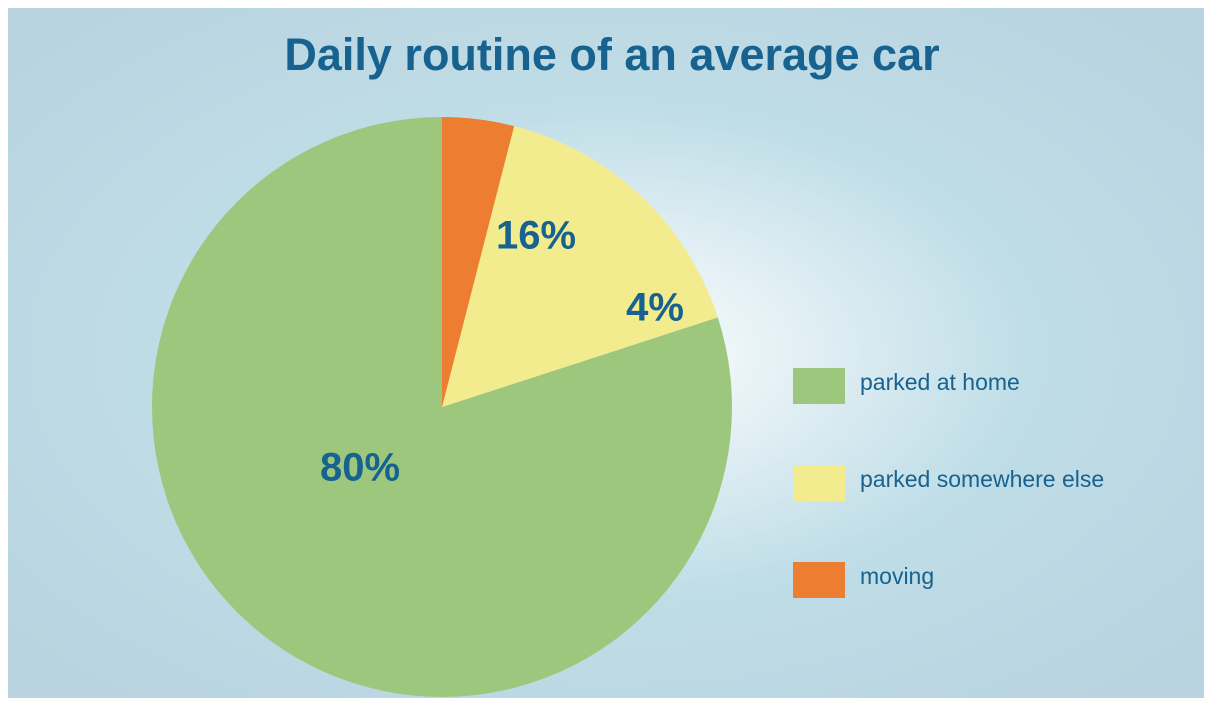 Image resolution: width=1212 pixels, height=706 pixels. I want to click on value-label: 4%, so click(655, 308).